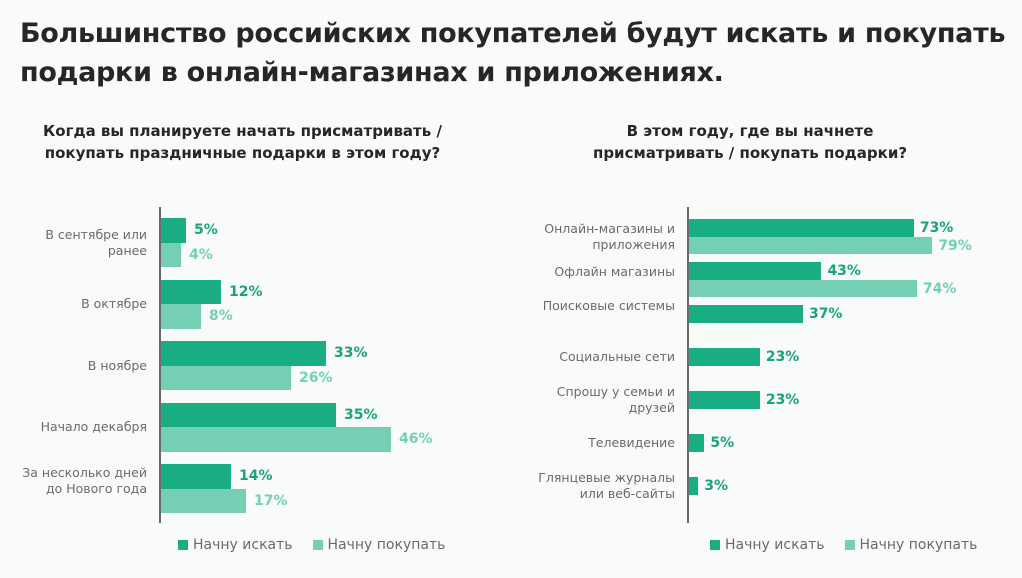 This screenshot has width=1022, height=578. I want to click on data-label: 43%, so click(844, 271).